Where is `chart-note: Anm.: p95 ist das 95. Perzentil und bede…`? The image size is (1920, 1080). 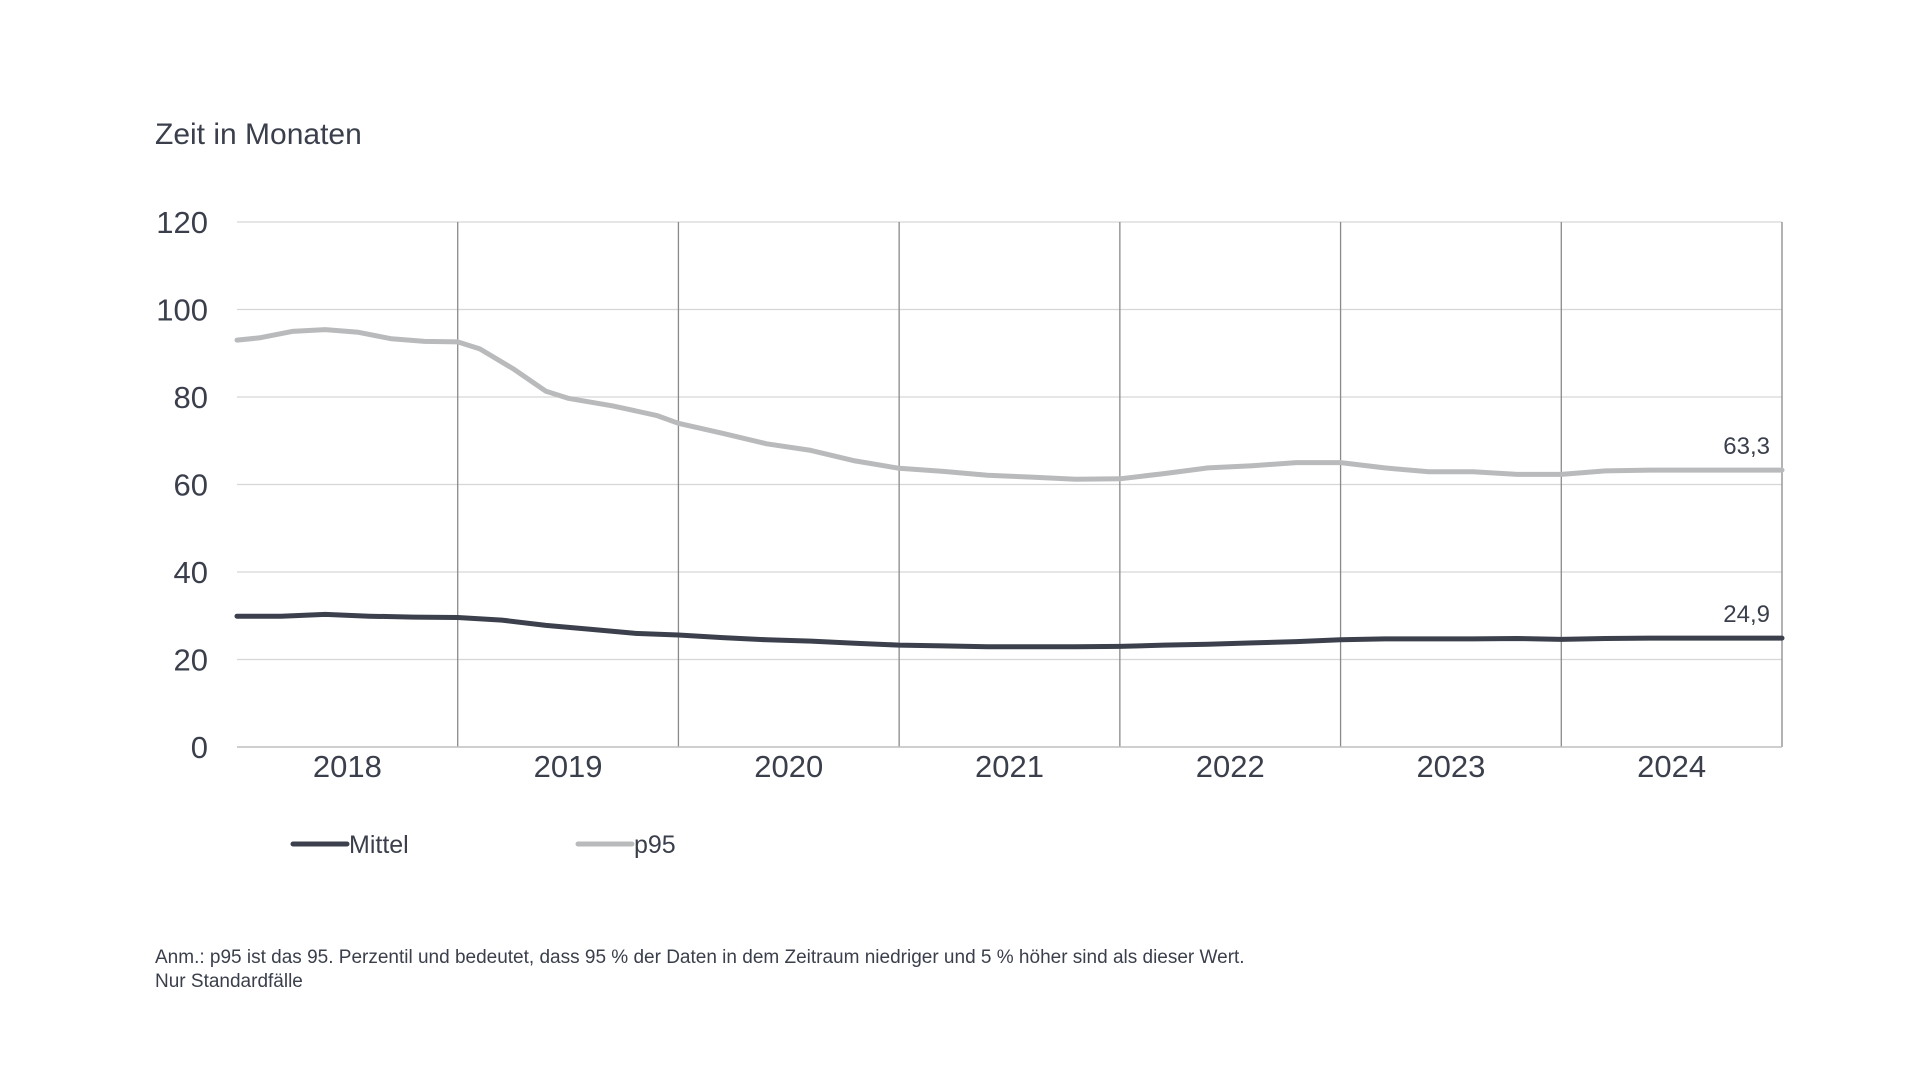
chart-note: Anm.: p95 ist das 95. Perzentil und bede… is located at coordinates (700, 970).